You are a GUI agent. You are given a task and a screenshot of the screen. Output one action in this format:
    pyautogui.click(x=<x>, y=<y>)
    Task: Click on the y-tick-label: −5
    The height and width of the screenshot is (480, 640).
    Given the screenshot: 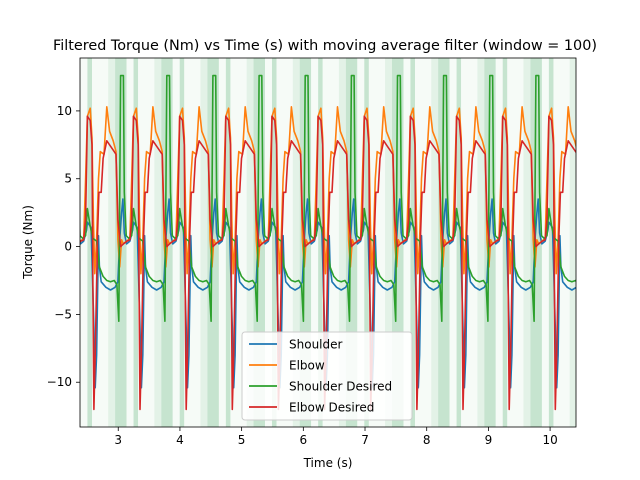 What is the action you would take?
    pyautogui.click(x=63, y=314)
    